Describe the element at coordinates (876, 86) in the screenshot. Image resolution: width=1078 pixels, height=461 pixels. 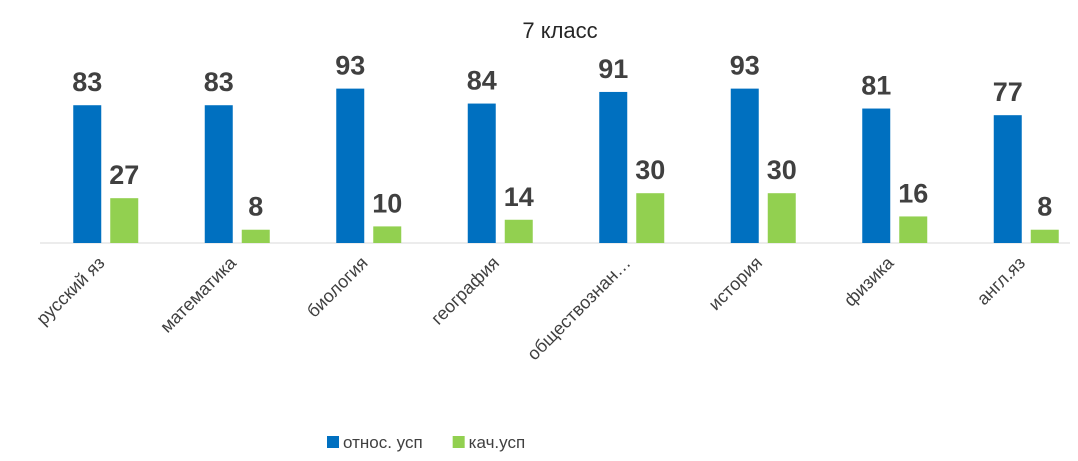
I see `data-label: 81` at that location.